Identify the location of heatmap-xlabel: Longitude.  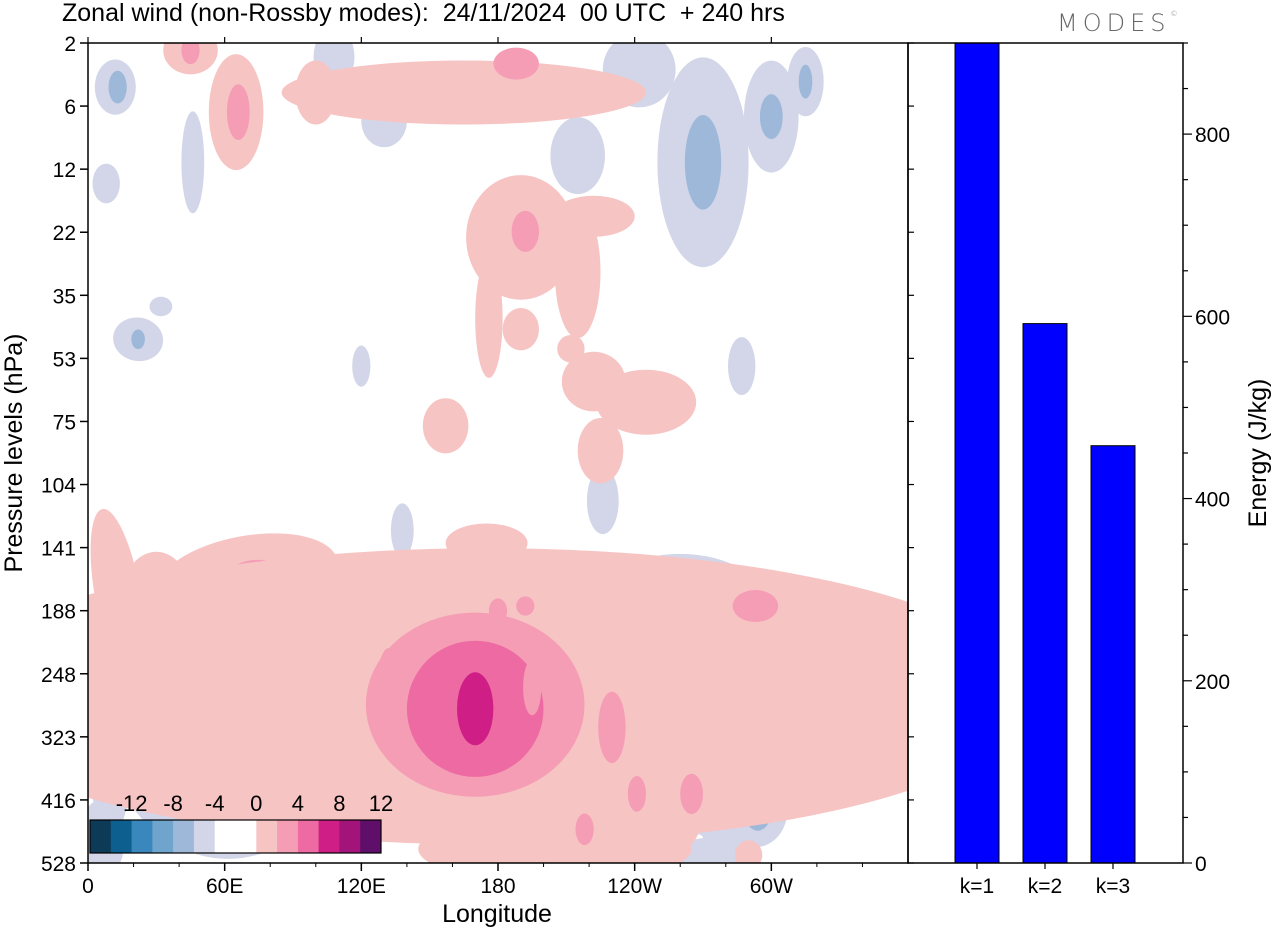
(497, 914).